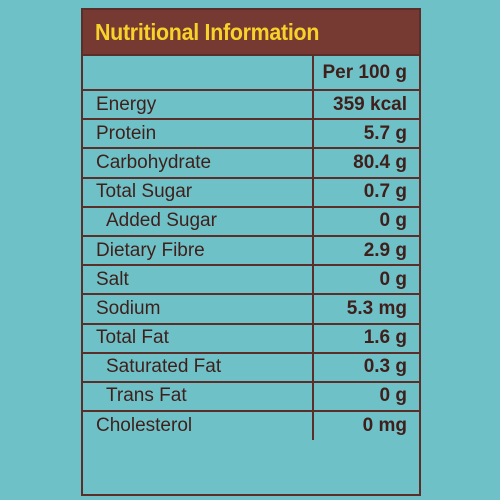 Image resolution: width=500 pixels, height=500 pixels. Describe the element at coordinates (207, 32) in the screenshot. I see `panel-title: Nutritional Information` at that location.